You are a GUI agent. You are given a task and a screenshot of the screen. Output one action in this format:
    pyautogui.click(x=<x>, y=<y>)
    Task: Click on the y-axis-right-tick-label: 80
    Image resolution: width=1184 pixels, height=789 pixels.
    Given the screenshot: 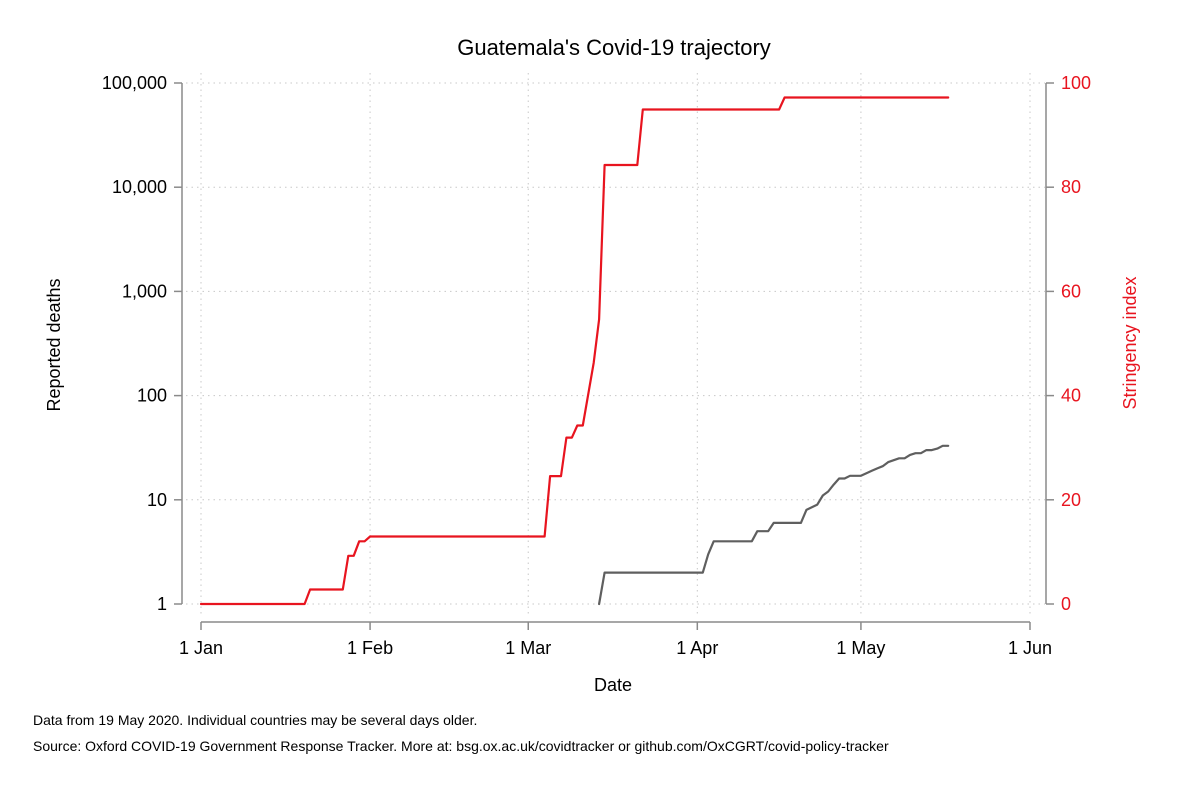 What is the action you would take?
    pyautogui.click(x=1071, y=187)
    